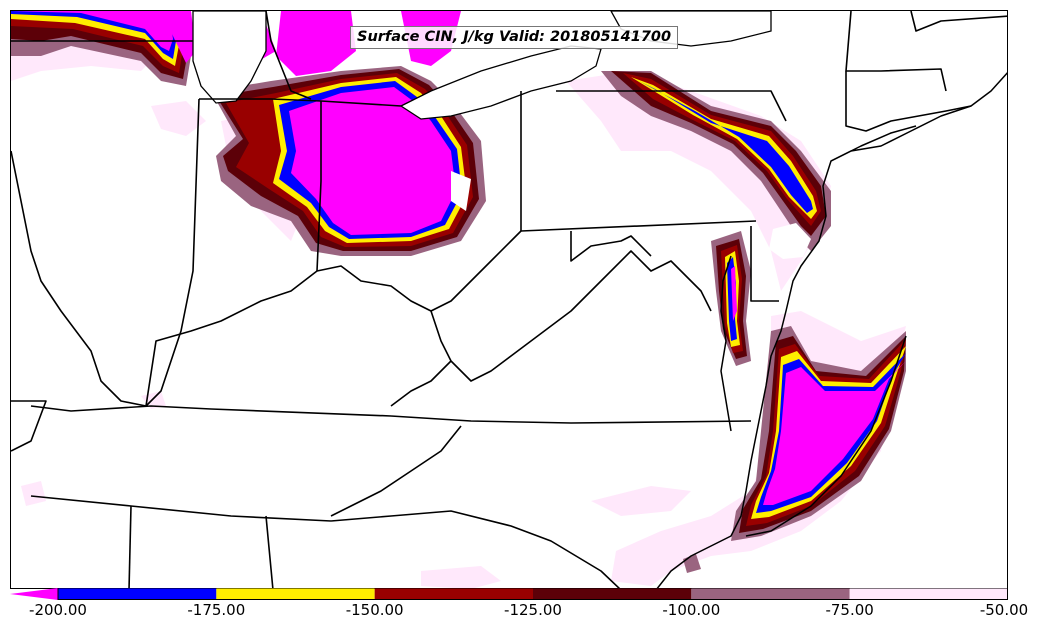  What do you see at coordinates (514, 37) in the screenshot?
I see `map-title: Surface CIN, J/kg Valid: 201805141700` at bounding box center [514, 37].